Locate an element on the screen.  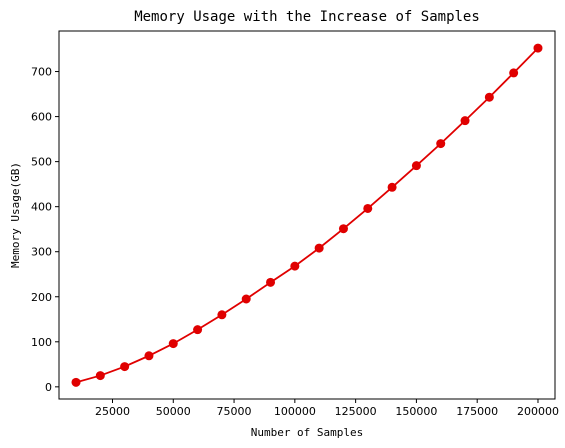
x-tick-label: 75000 is located at coordinates (234, 411).